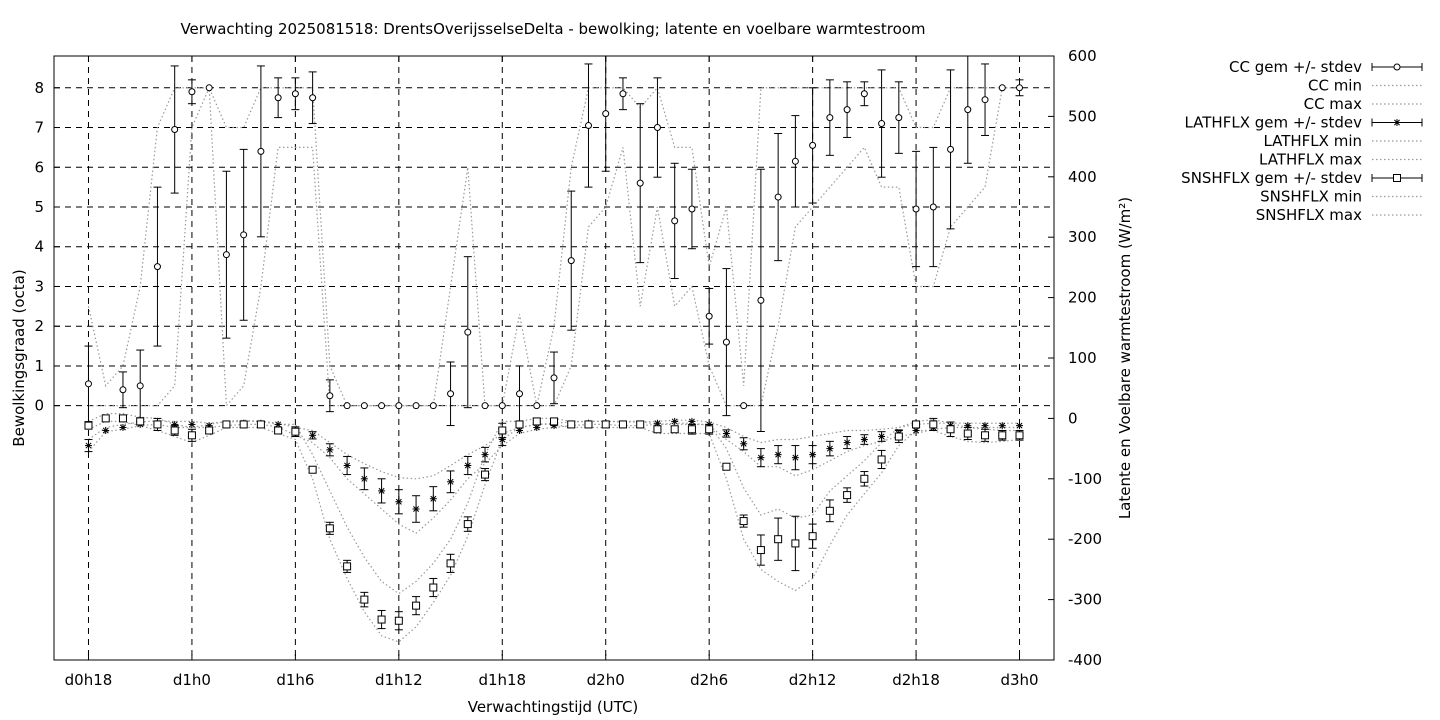  Describe the element at coordinates (39, 167) in the screenshot. I see `y-tick-label: 6` at that location.